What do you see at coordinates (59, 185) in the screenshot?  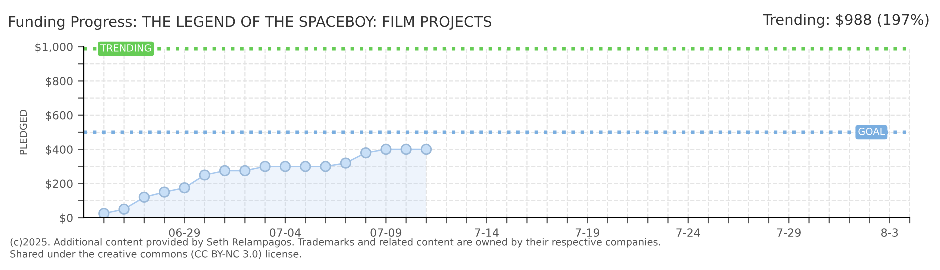 I see `y-tick-label: $200` at bounding box center [59, 185].